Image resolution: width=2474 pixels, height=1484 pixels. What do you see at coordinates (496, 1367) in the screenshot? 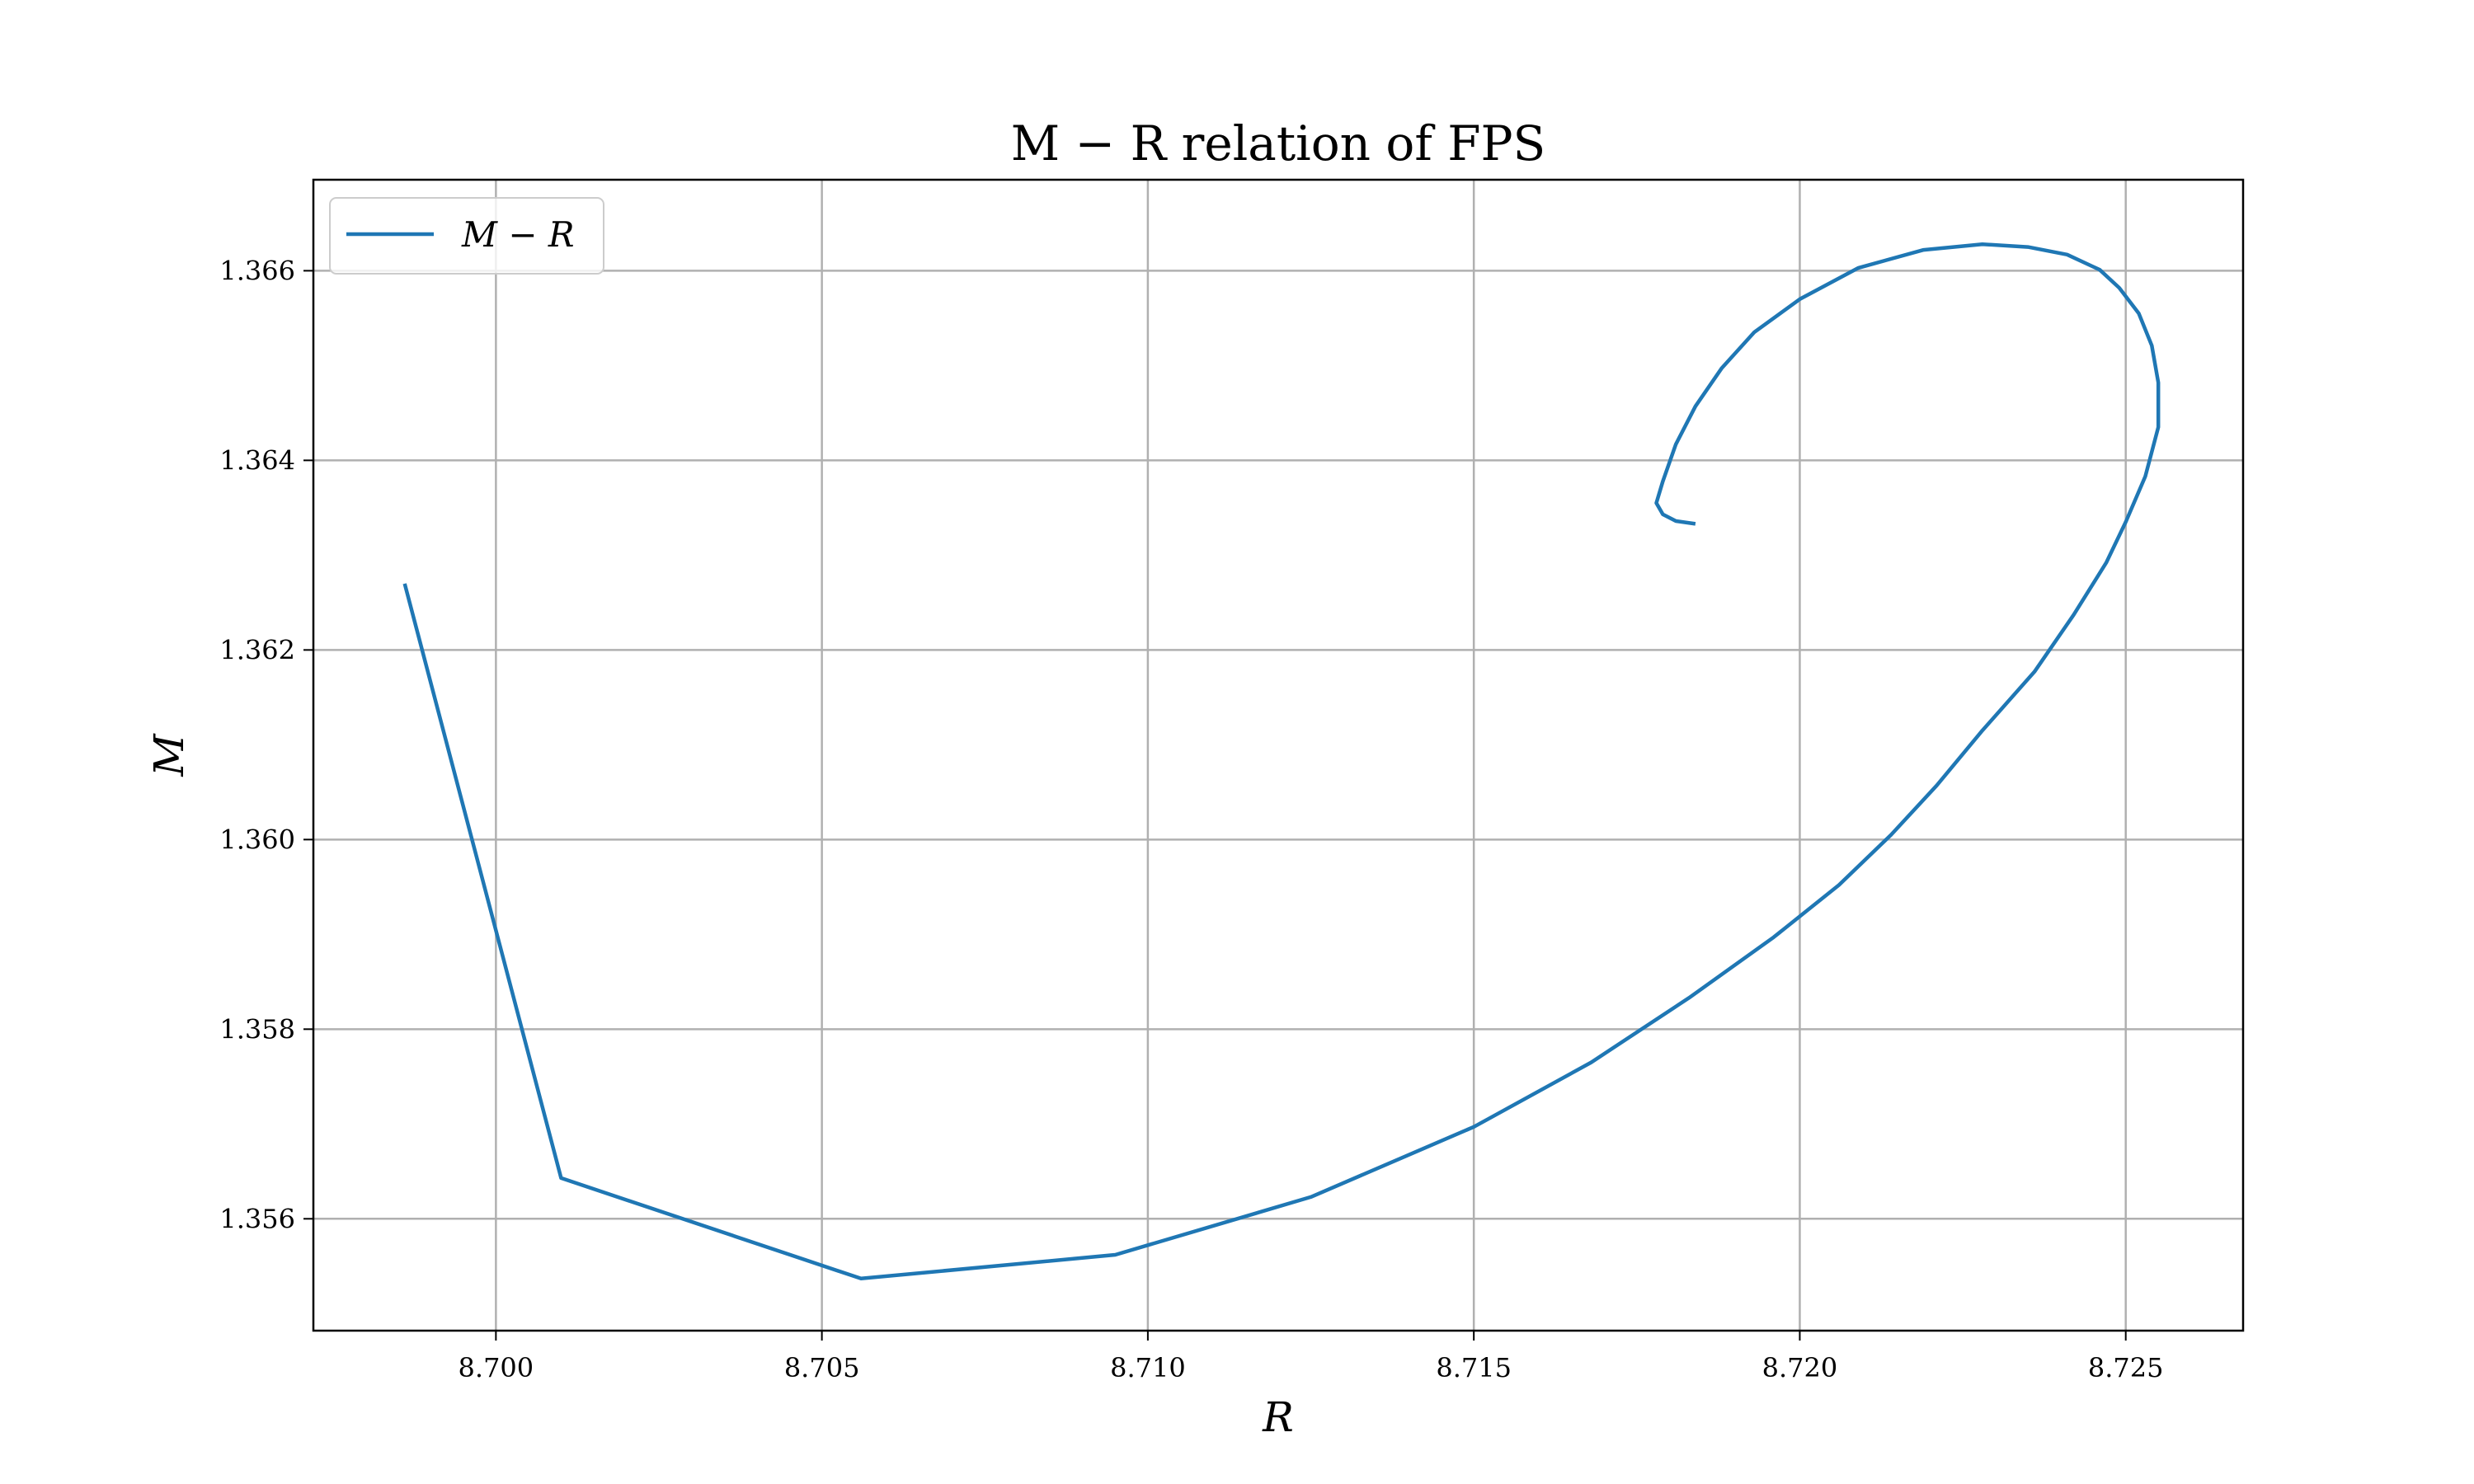
I see `x-tick-label: 8.700` at bounding box center [496, 1367].